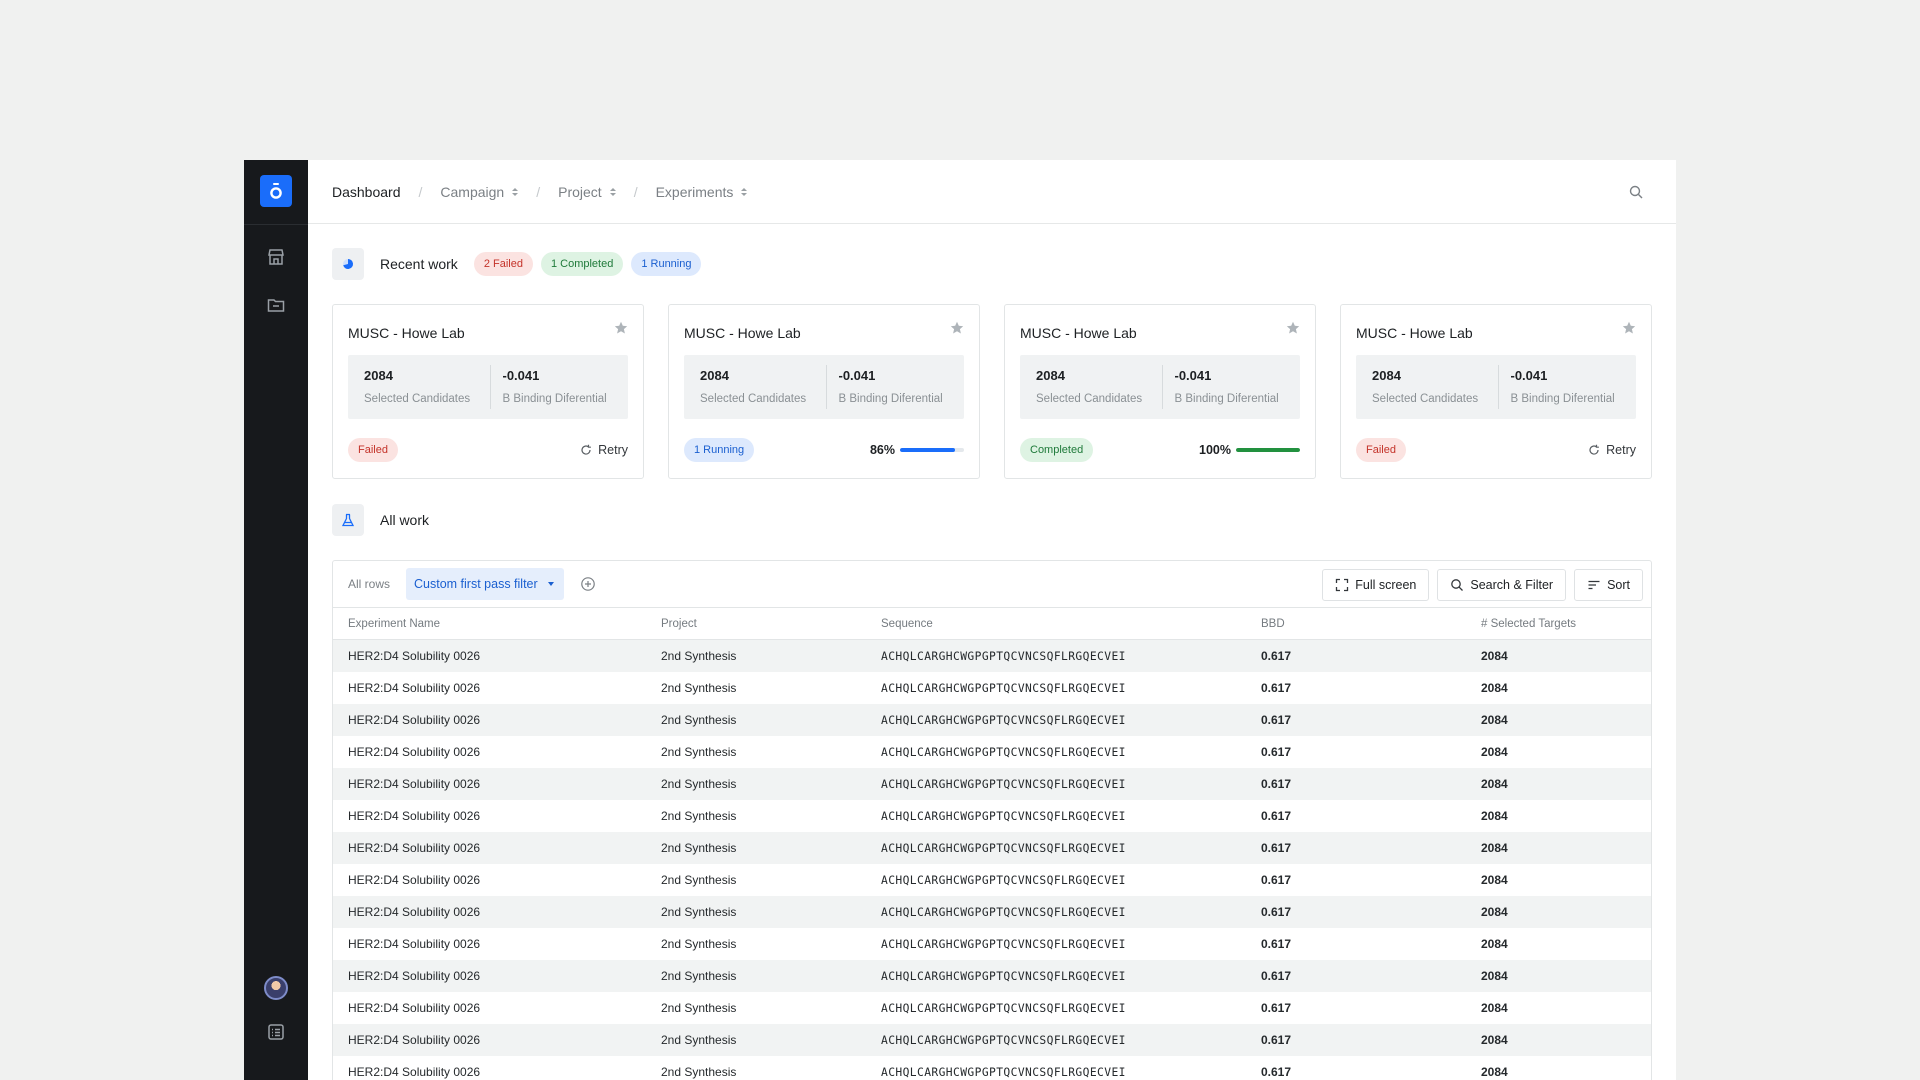 The height and width of the screenshot is (1080, 1920). I want to click on breadcrumb-experiments: Experiments, so click(702, 192).